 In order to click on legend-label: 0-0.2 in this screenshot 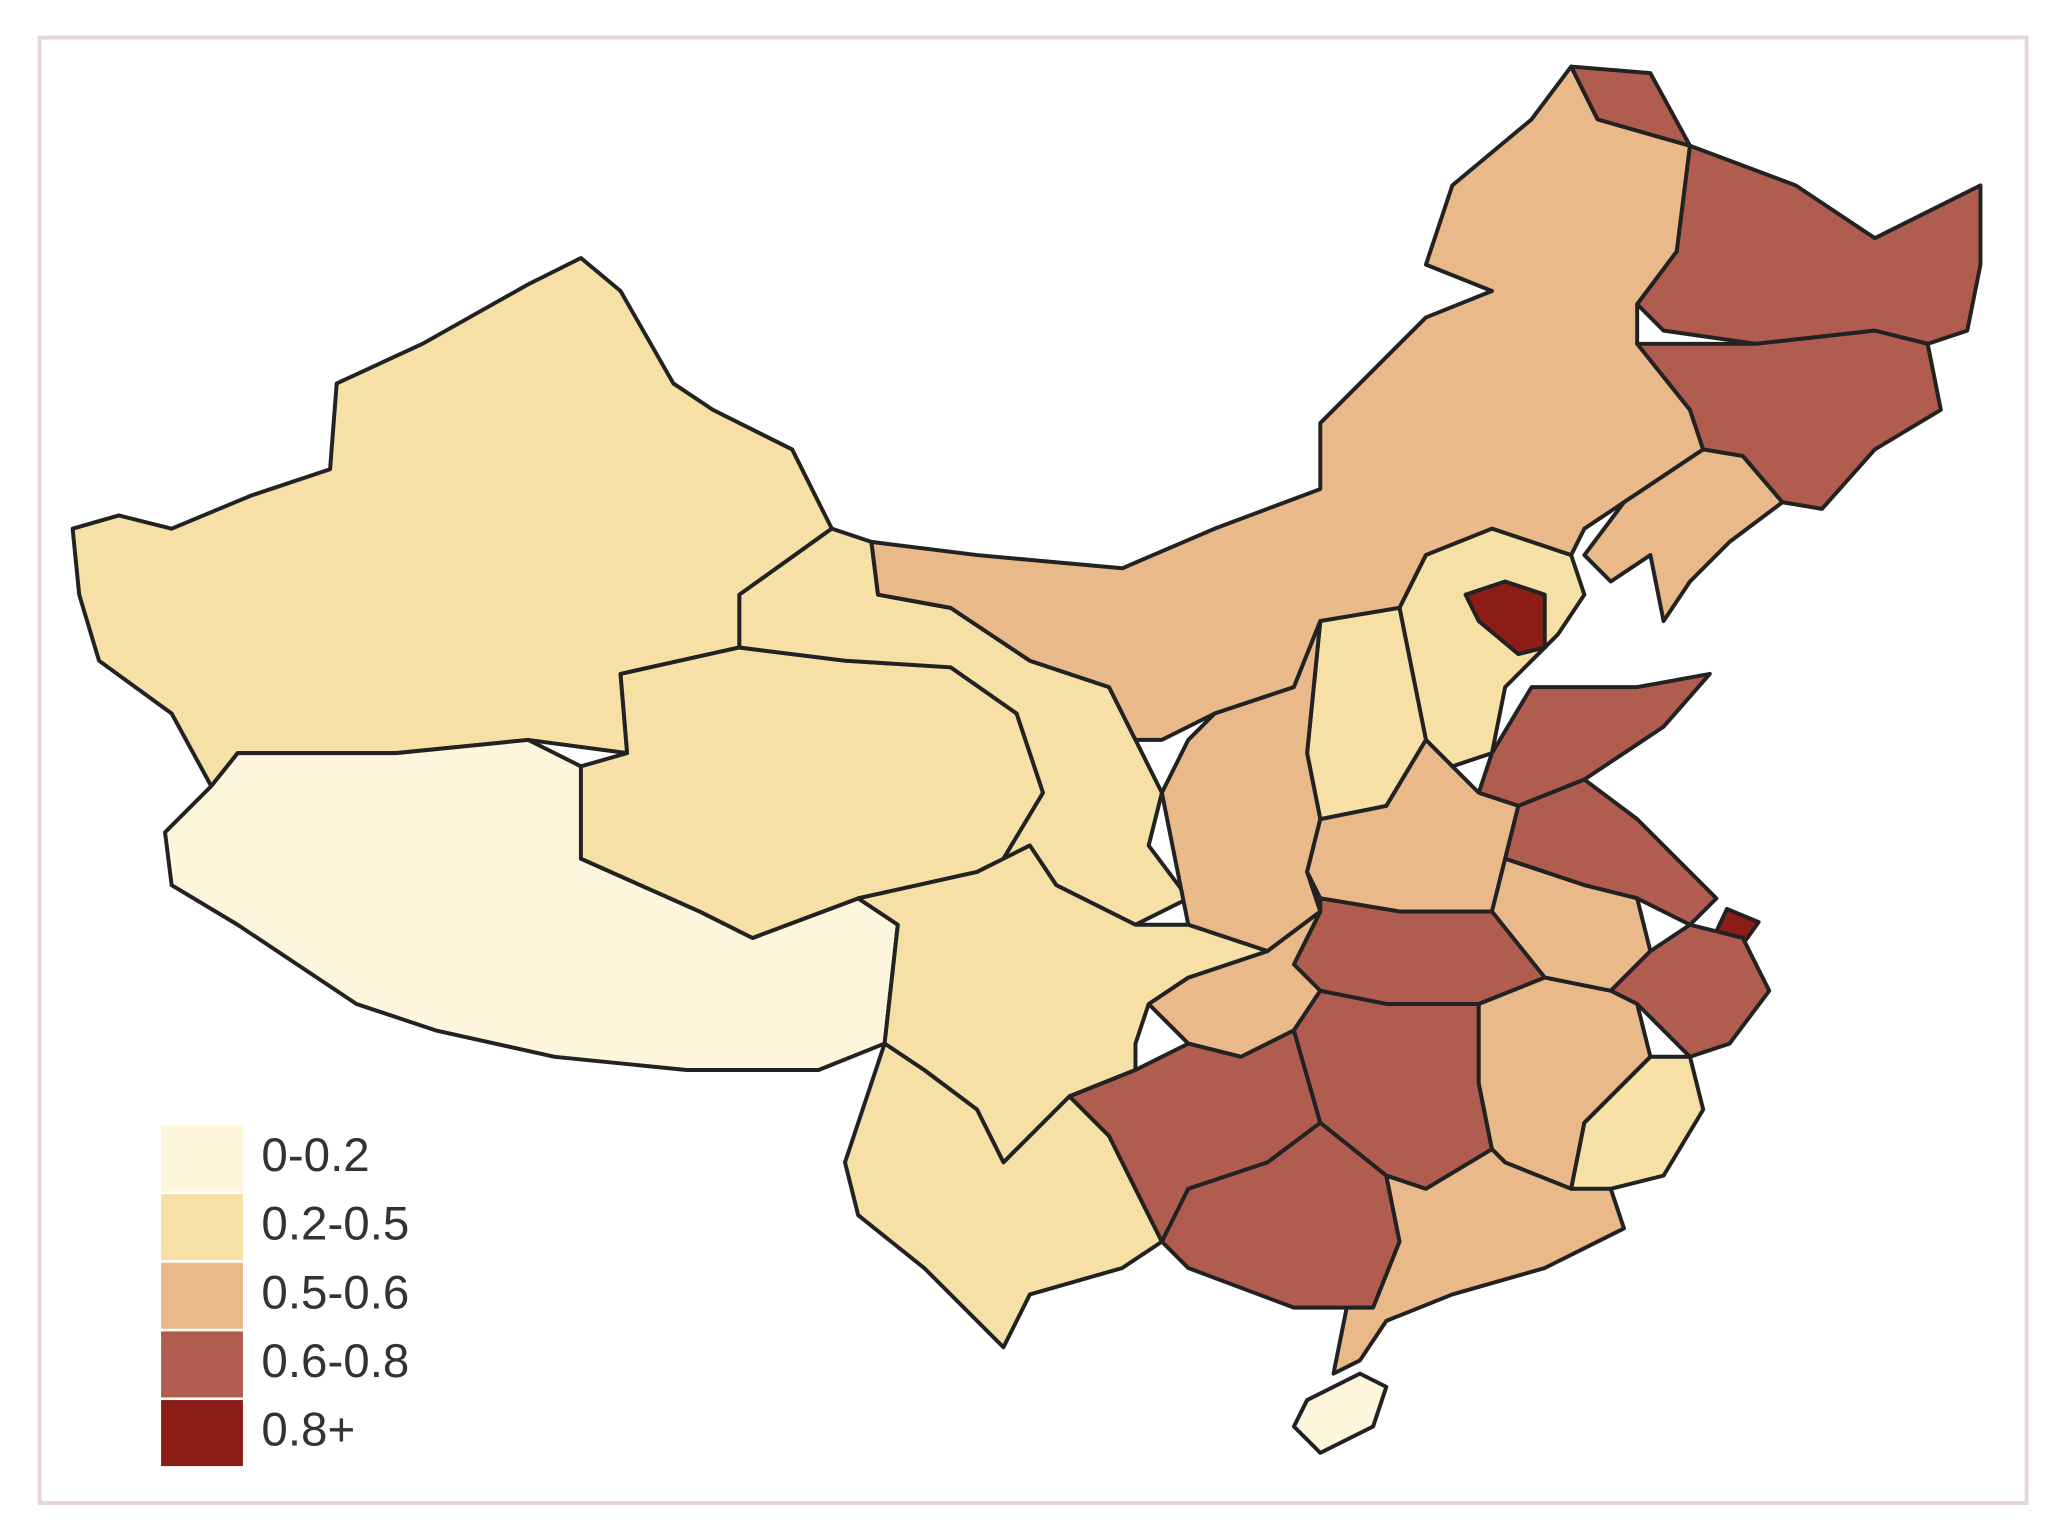, I will do `click(315, 1155)`.